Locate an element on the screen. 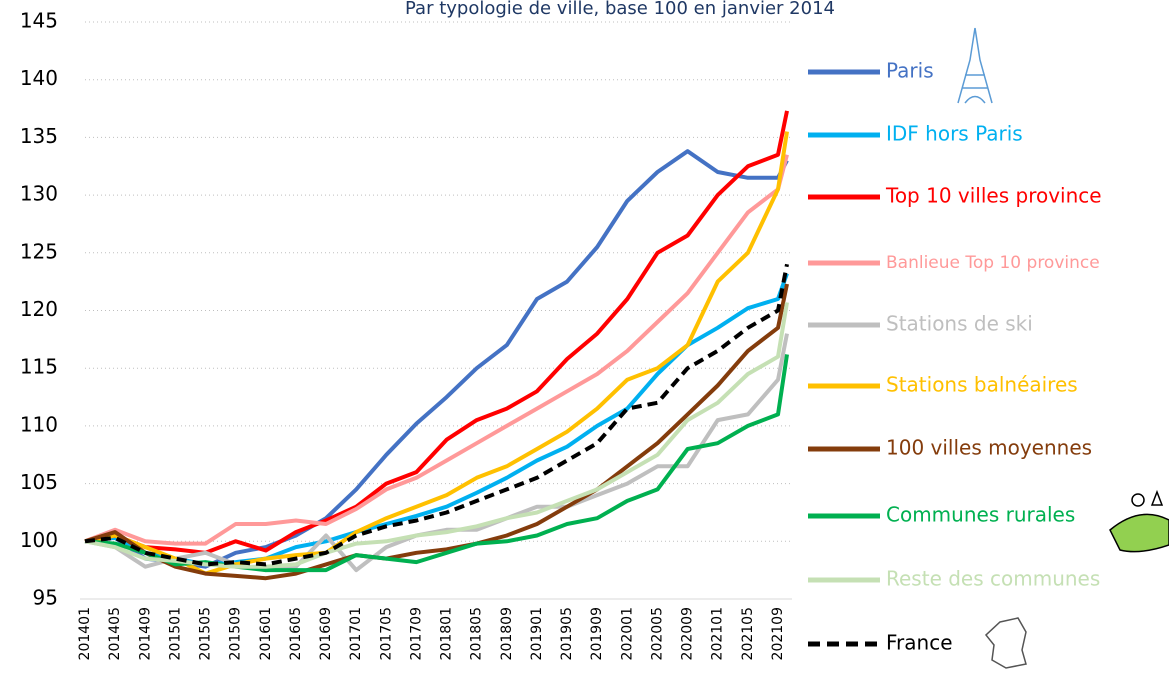 This screenshot has width=1169, height=687. x-tick-label: 201601 is located at coordinates (266, 633).